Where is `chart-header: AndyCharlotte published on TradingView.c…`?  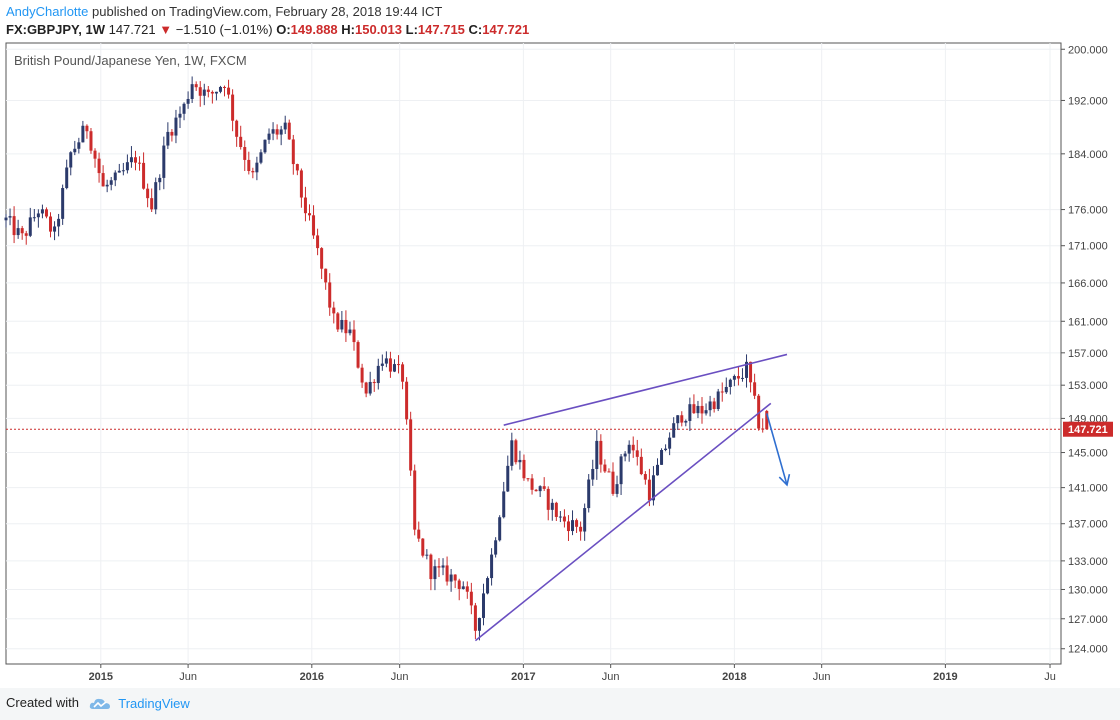 chart-header: AndyCharlotte published on TradingView.c… is located at coordinates (560, 21).